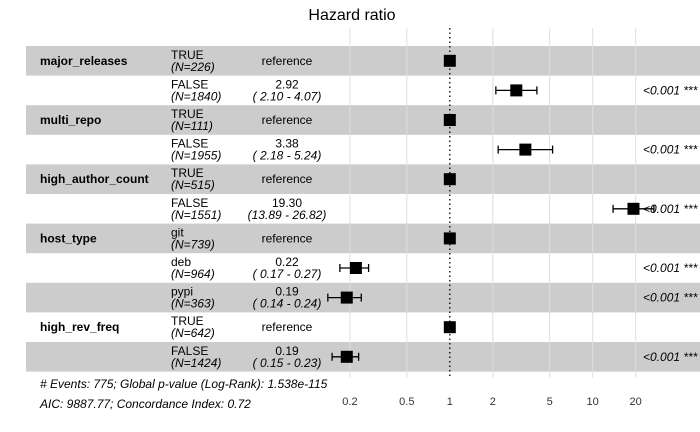 The image size is (700, 432). I want to click on group-n: (N=1551), so click(196, 215).